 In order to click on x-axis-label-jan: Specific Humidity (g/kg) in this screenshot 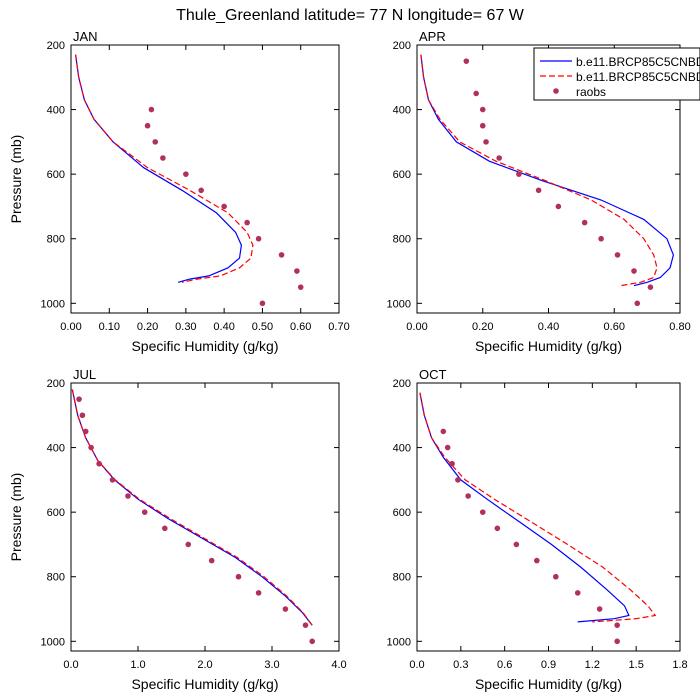, I will do `click(204, 346)`.